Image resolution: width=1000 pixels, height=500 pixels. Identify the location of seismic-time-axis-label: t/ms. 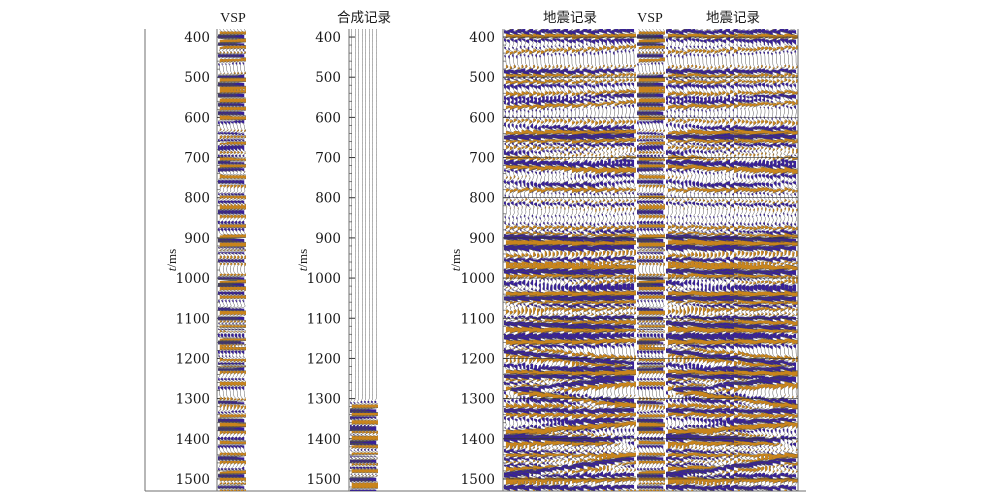
(455, 260).